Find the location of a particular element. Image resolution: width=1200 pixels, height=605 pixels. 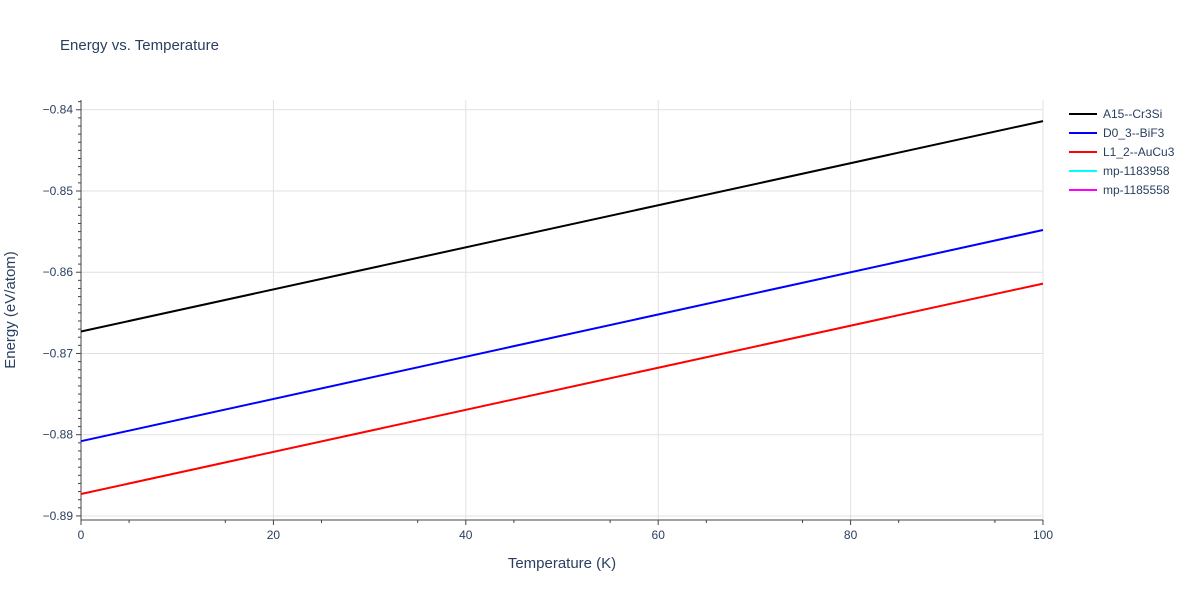

y-tick-label: −0.89 is located at coordinates (58, 516).